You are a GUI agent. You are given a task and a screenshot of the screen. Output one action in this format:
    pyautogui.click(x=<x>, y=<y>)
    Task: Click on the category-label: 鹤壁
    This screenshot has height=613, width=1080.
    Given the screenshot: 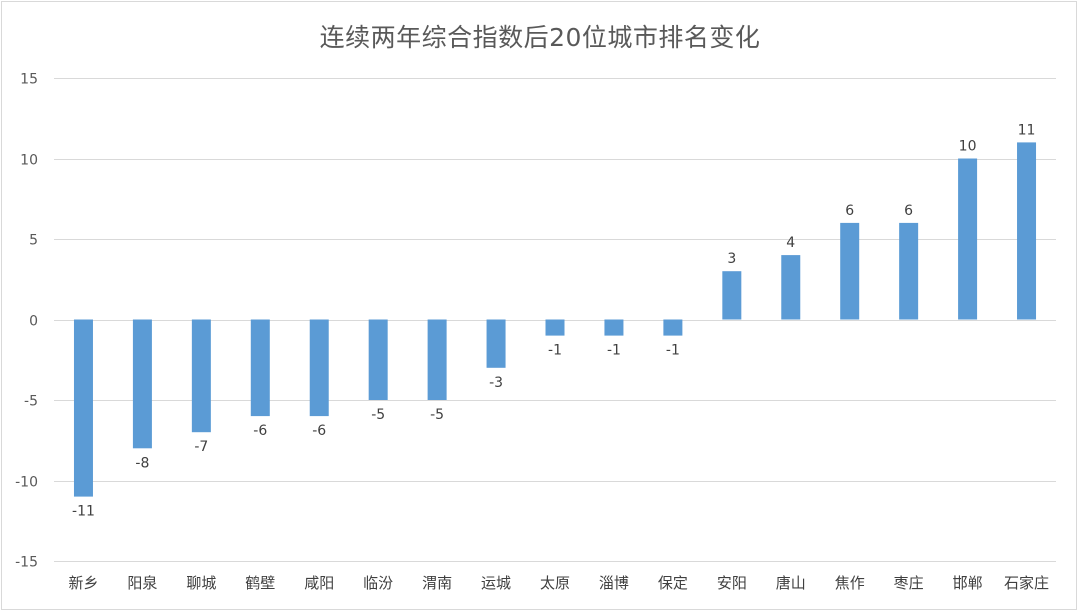 What is the action you would take?
    pyautogui.click(x=260, y=583)
    